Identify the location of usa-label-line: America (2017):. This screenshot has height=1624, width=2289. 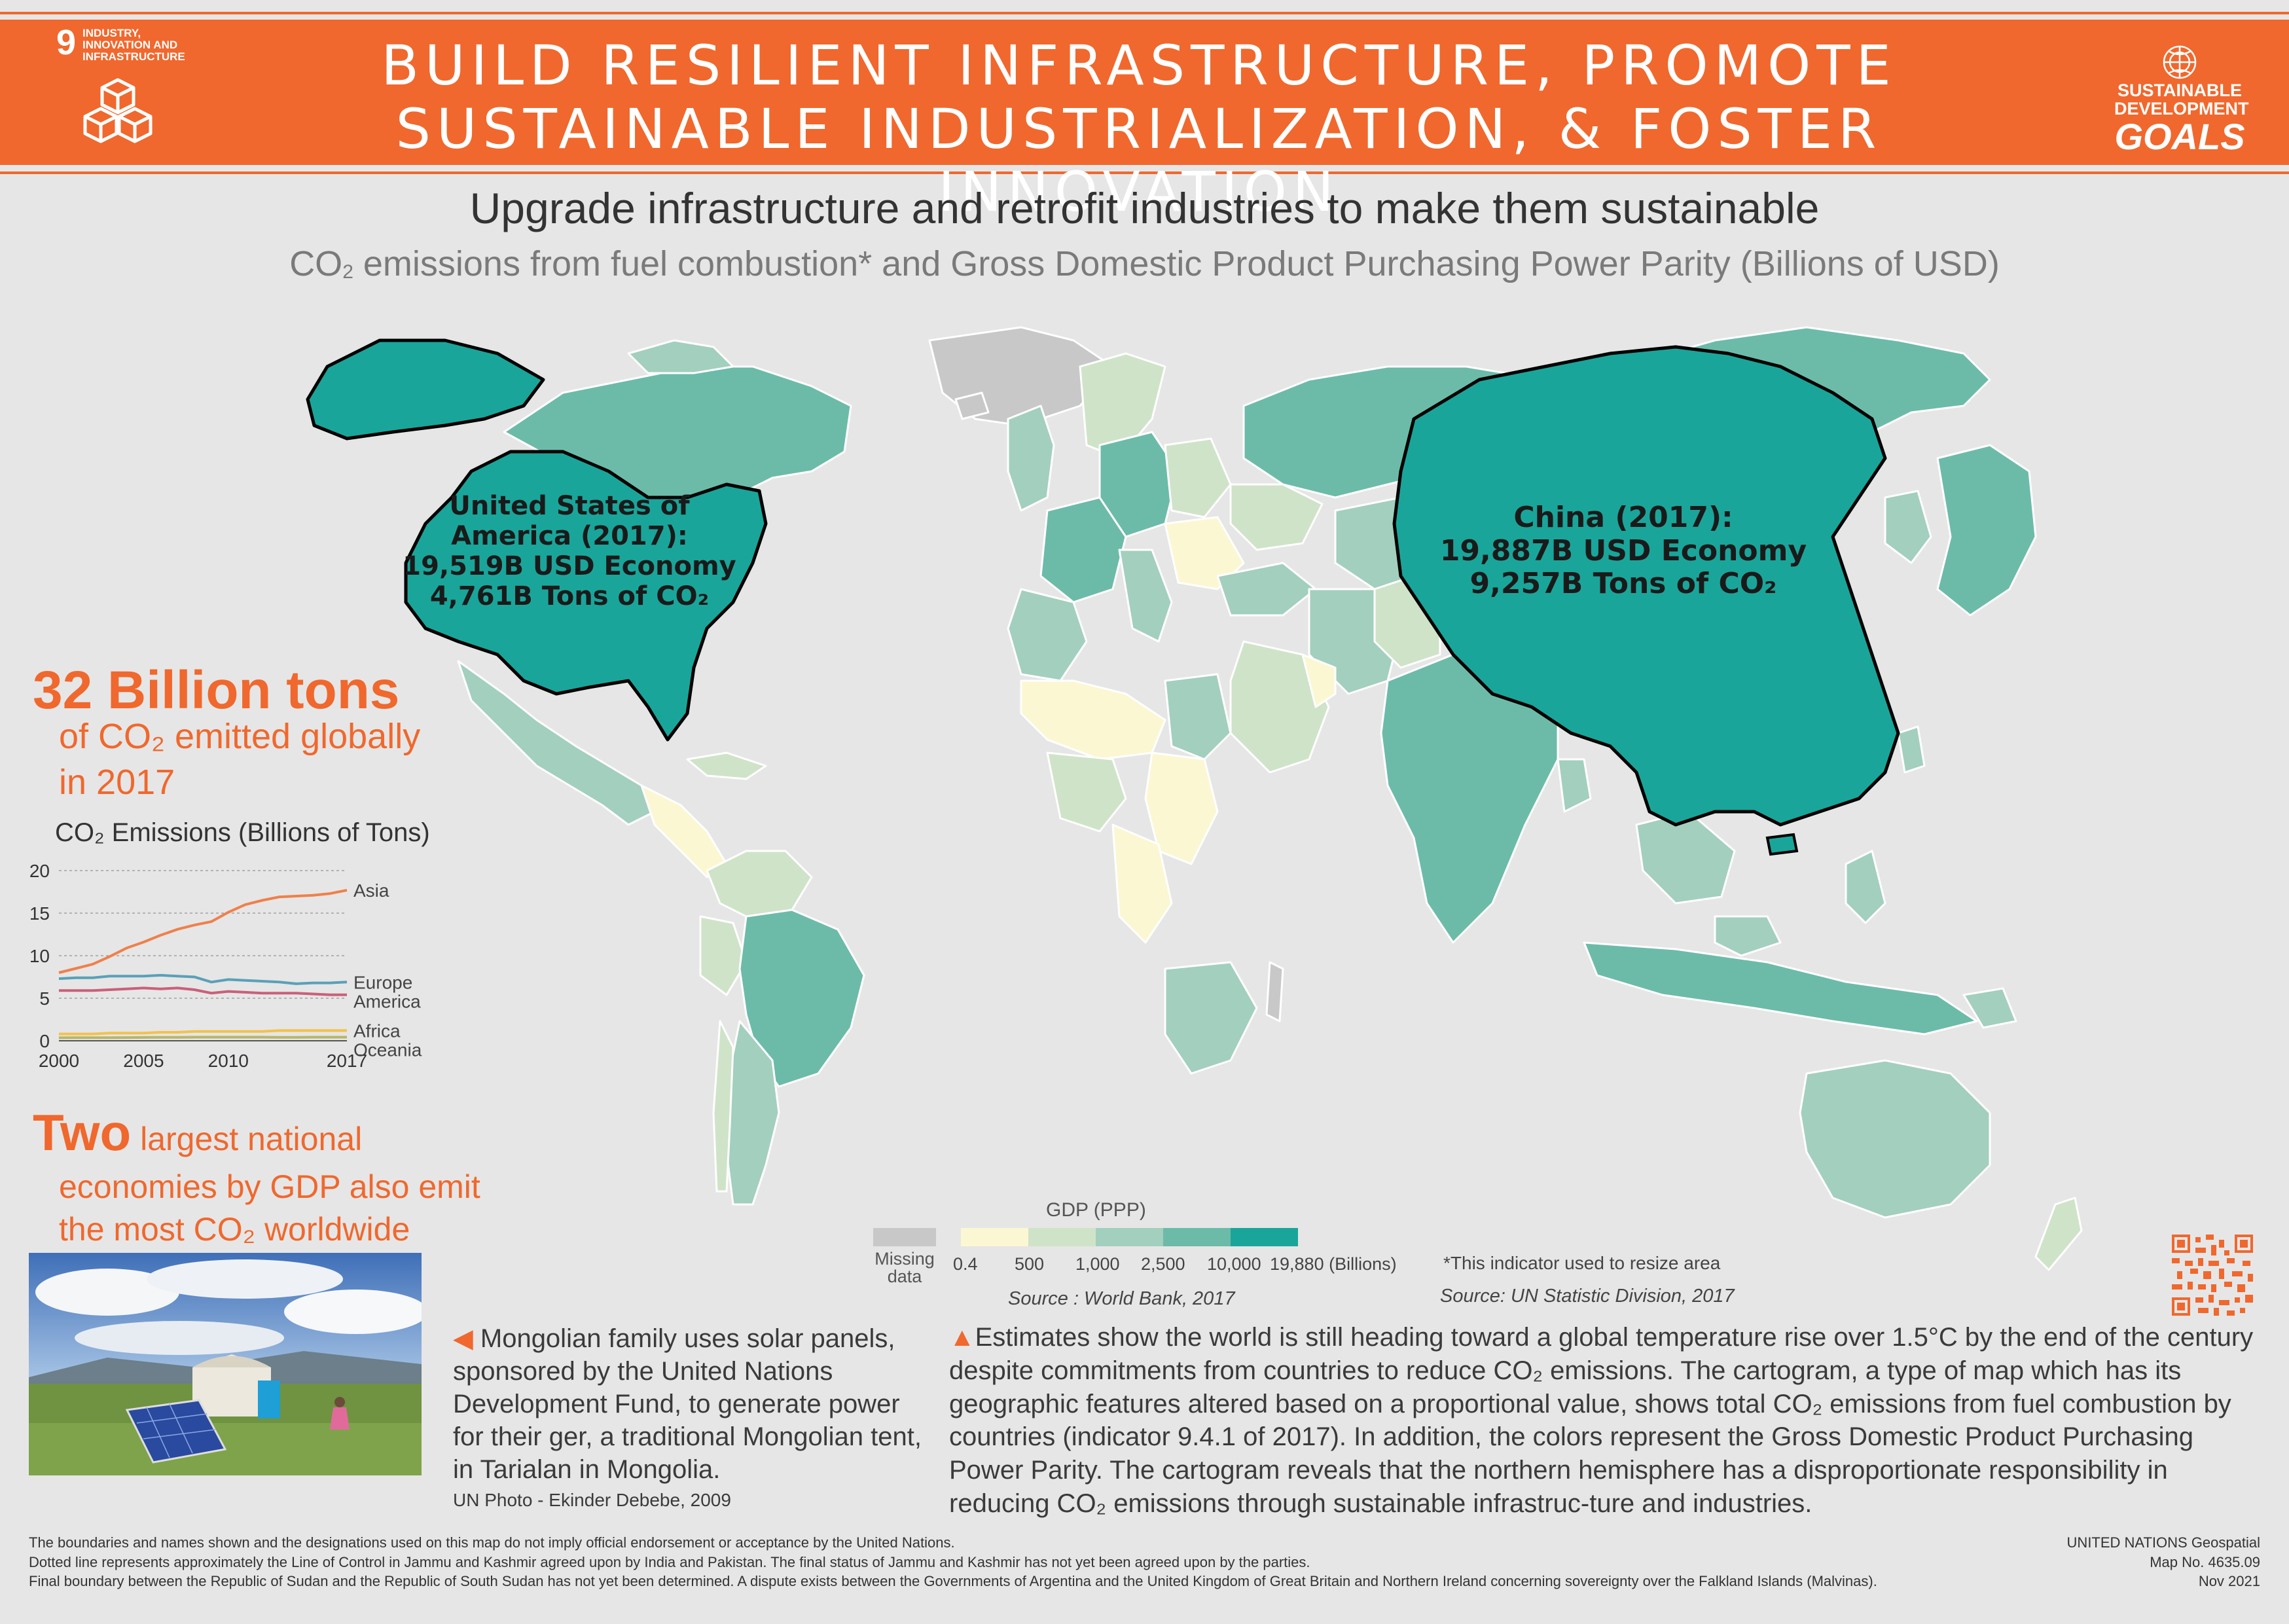
(569, 536).